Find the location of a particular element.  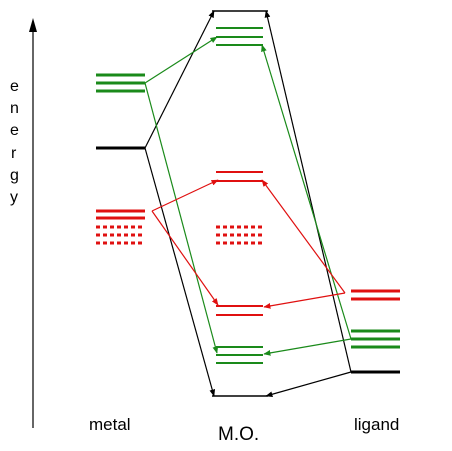

black-ligand-to-mo-bottom is located at coordinates (308, 384).